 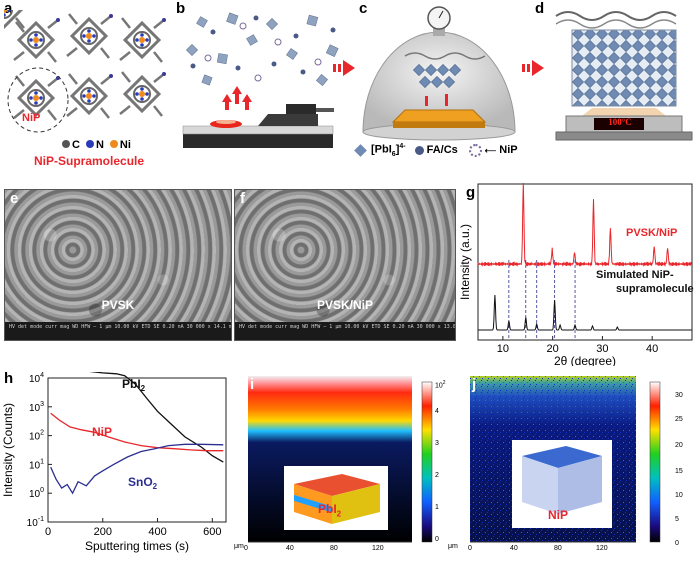 What do you see at coordinates (419, 150) in the screenshot?
I see `fa-cs-ion-icon` at bounding box center [419, 150].